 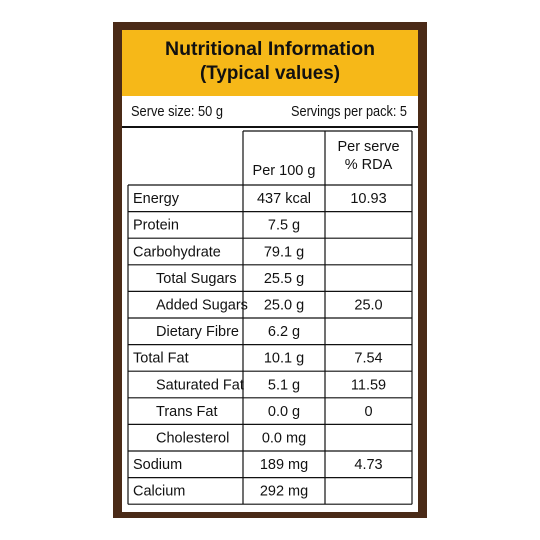 What do you see at coordinates (270, 49) in the screenshot?
I see `title: Nutritional Information` at bounding box center [270, 49].